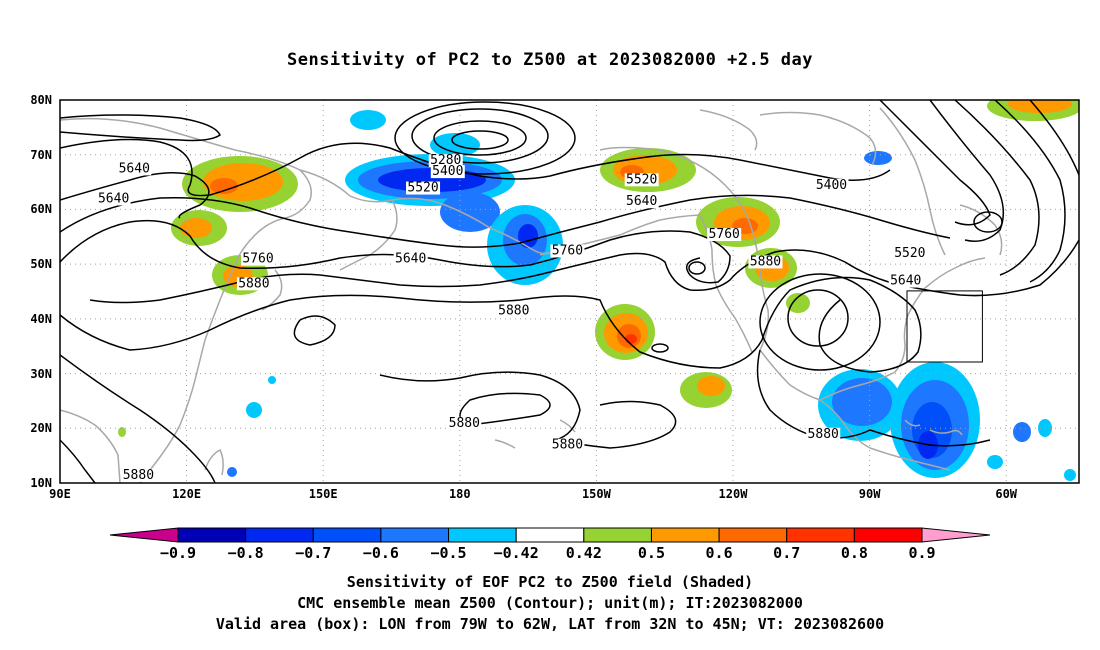  I want to click on colorbar-label: −0.5, so click(448, 553).